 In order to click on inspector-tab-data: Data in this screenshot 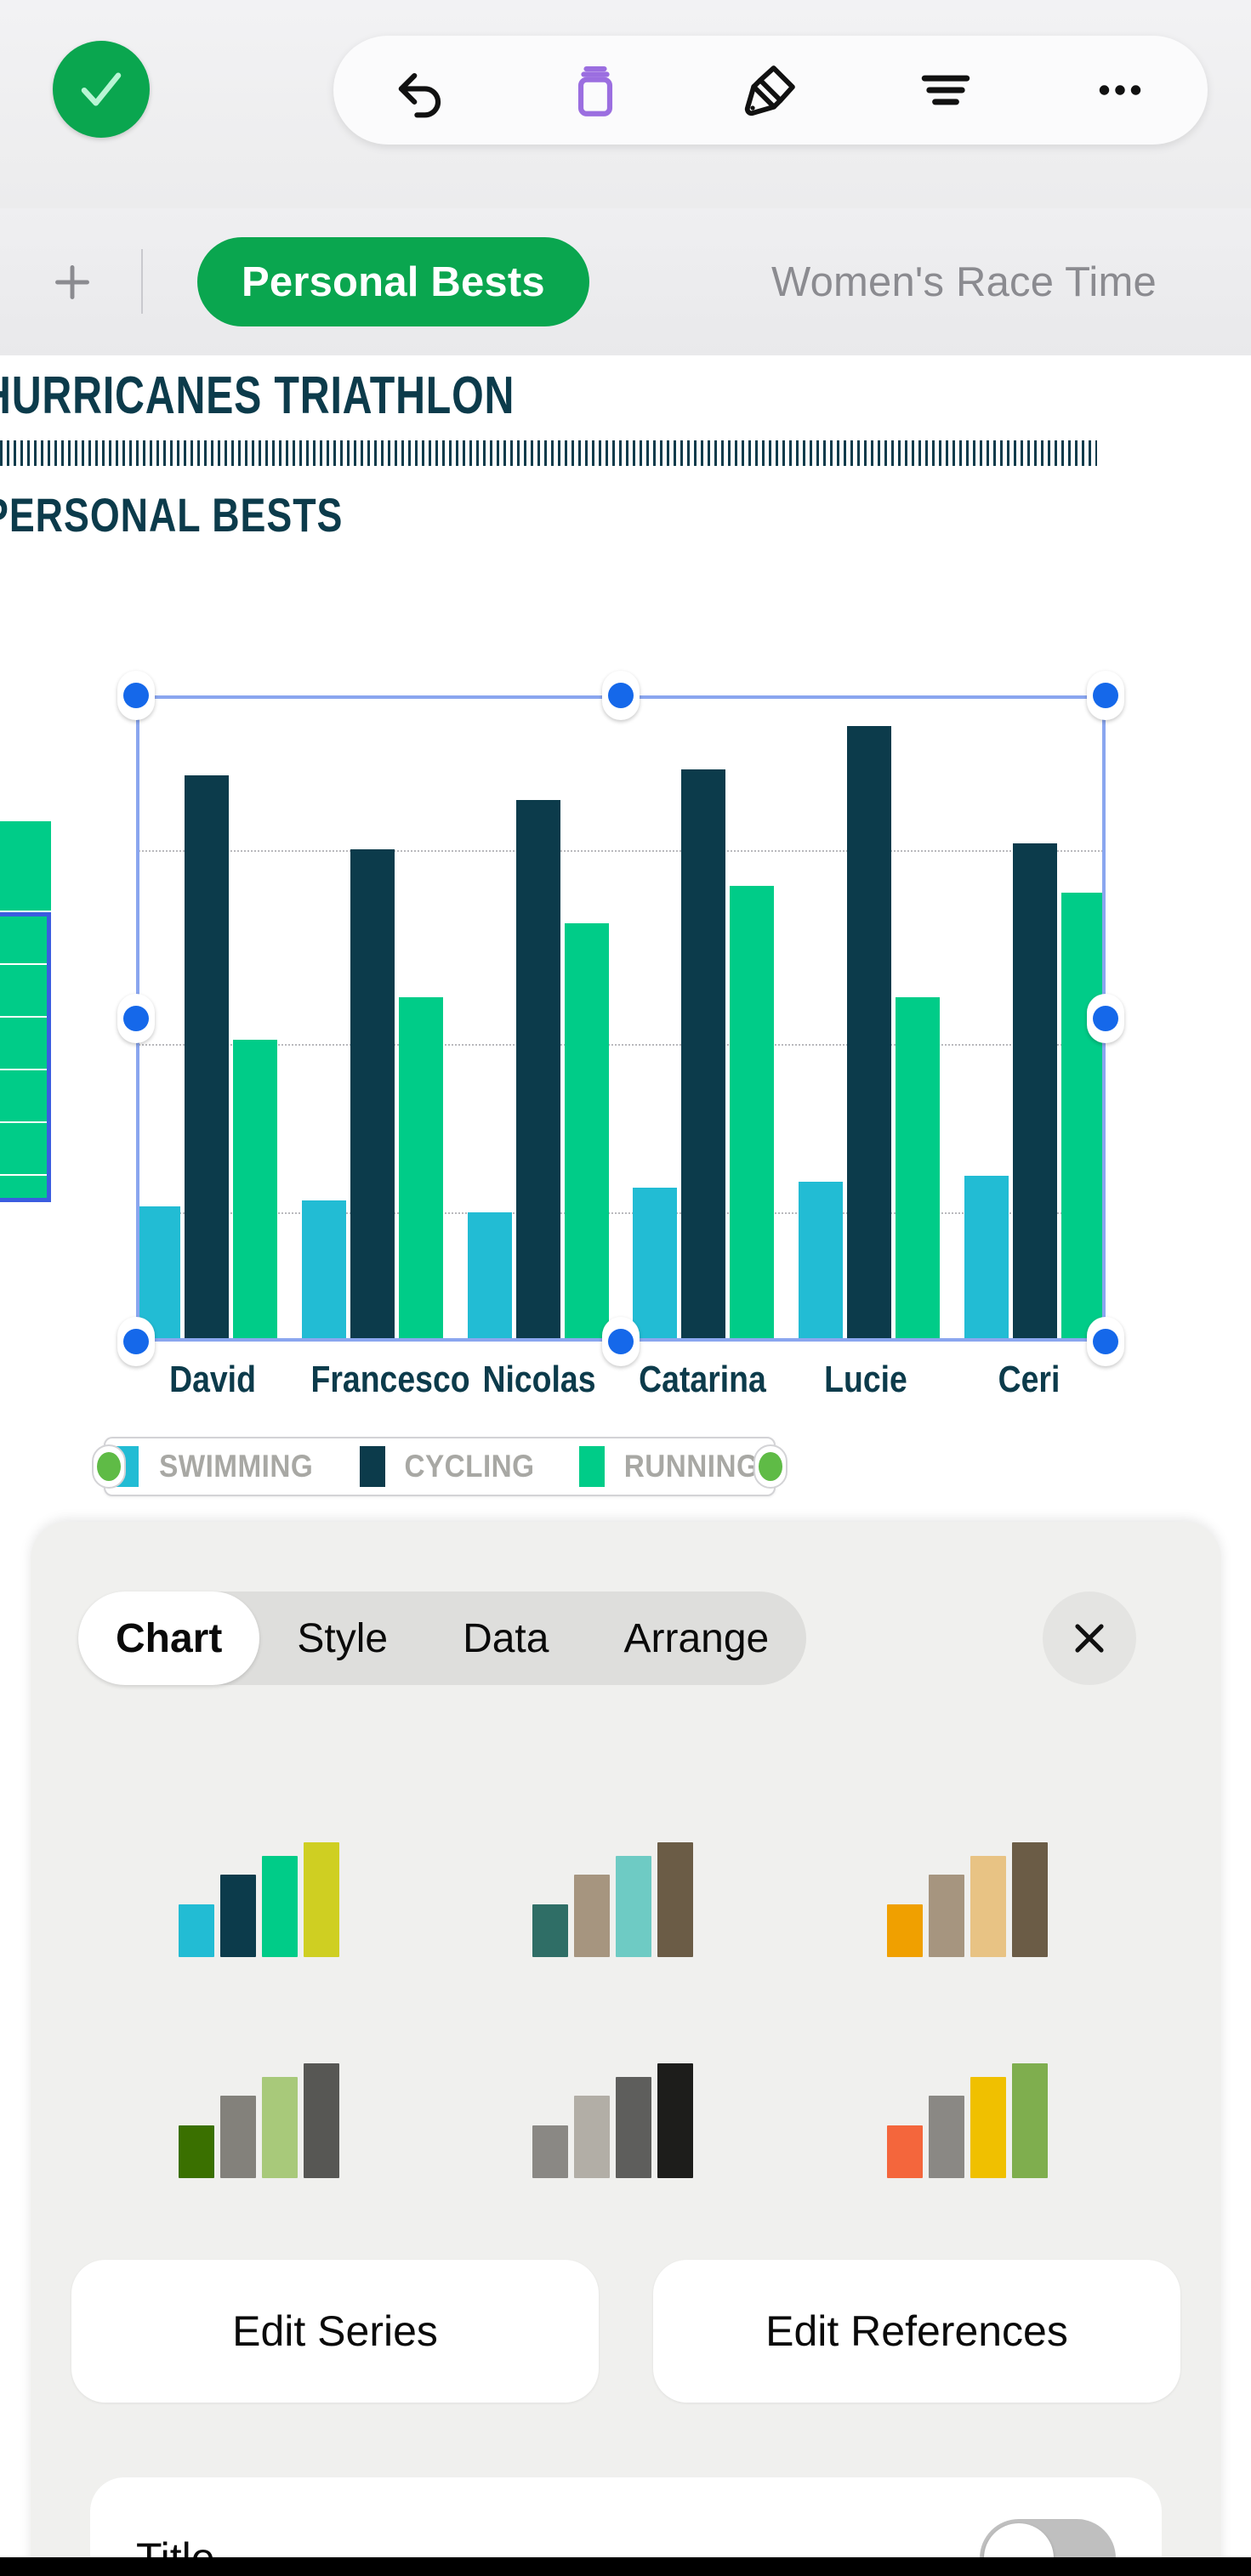, I will do `click(506, 1638)`.